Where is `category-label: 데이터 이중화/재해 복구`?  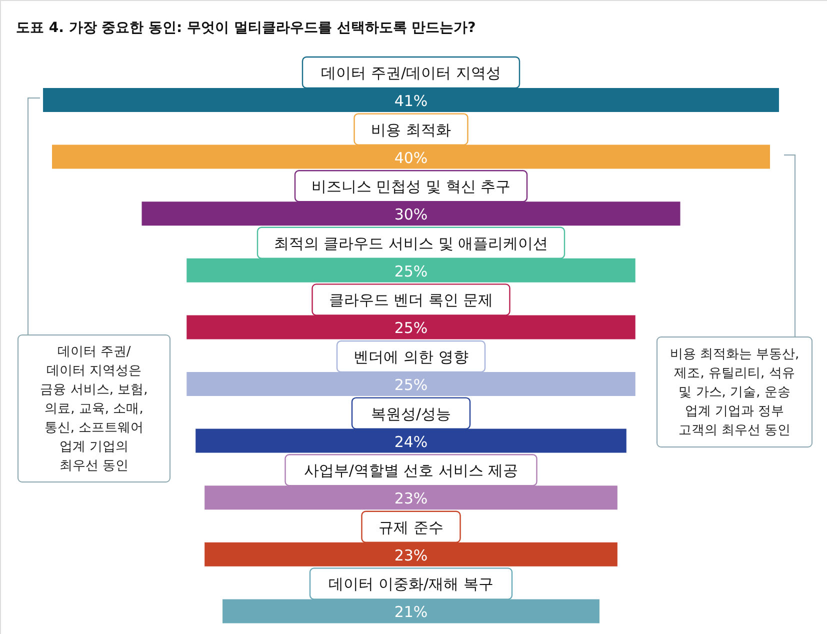
category-label: 데이터 이중화/재해 복구 is located at coordinates (411, 584).